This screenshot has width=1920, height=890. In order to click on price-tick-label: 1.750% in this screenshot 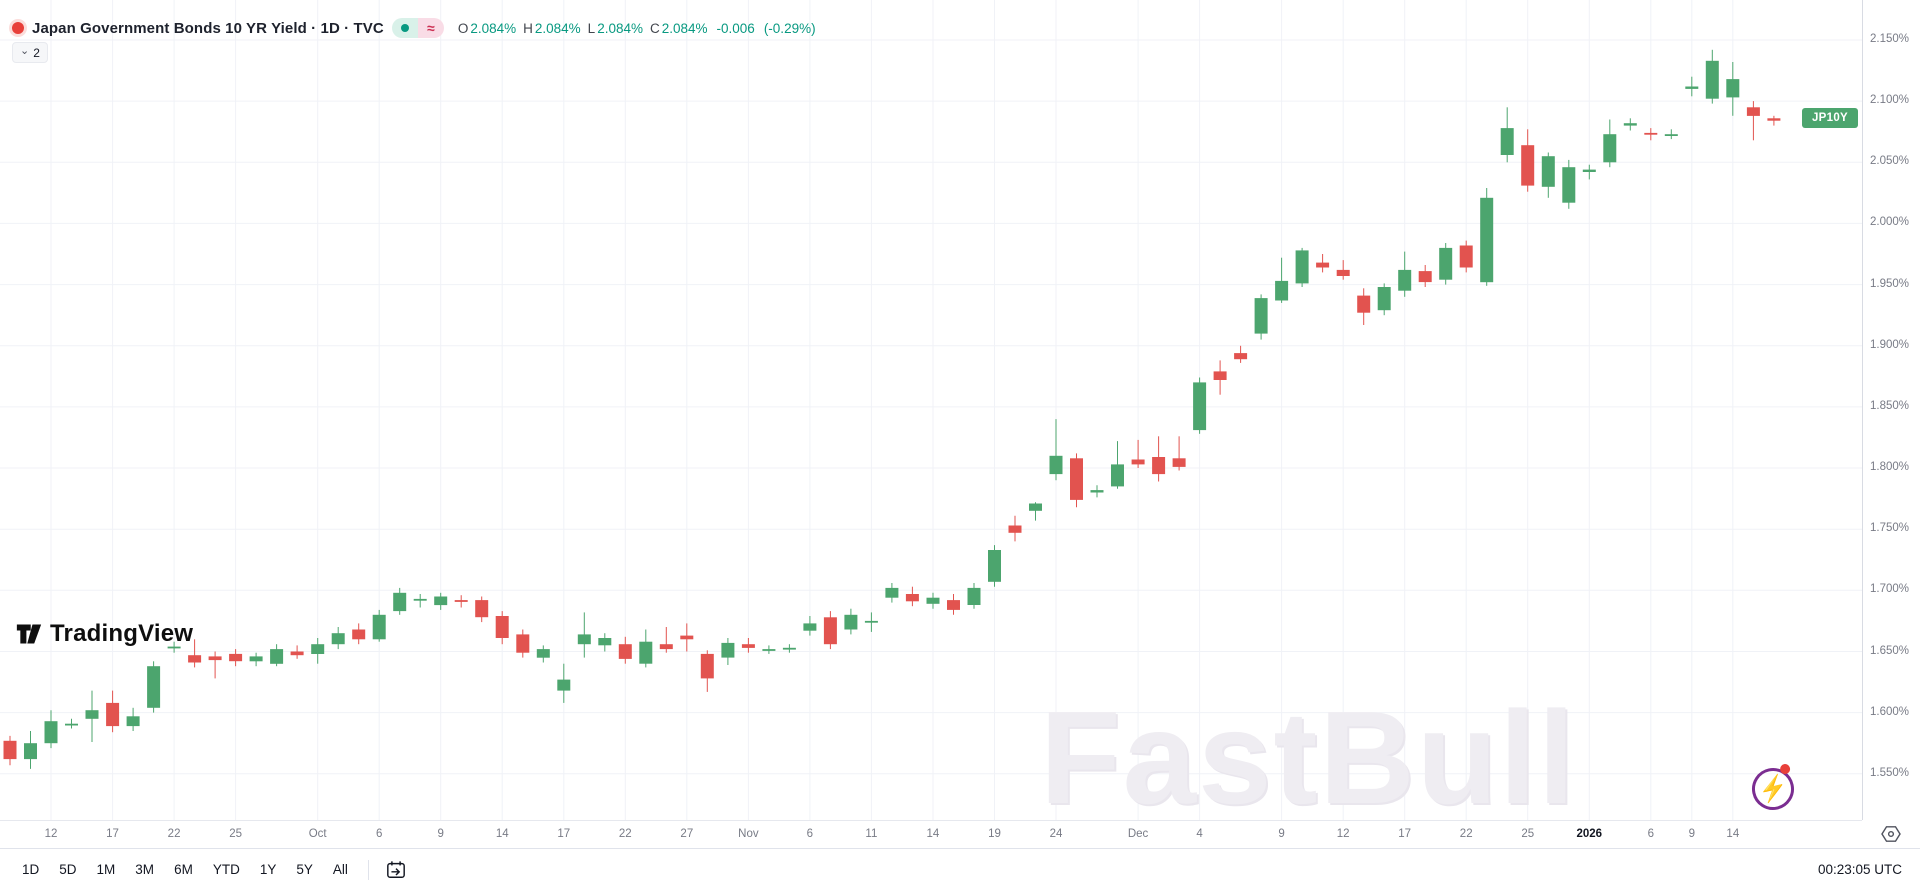, I will do `click(1890, 528)`.